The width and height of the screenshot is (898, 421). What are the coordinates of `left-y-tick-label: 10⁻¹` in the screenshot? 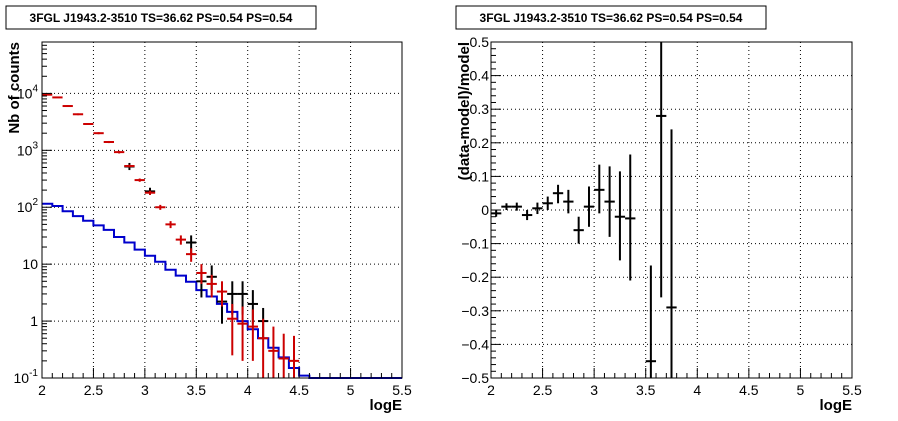 It's located at (26, 377).